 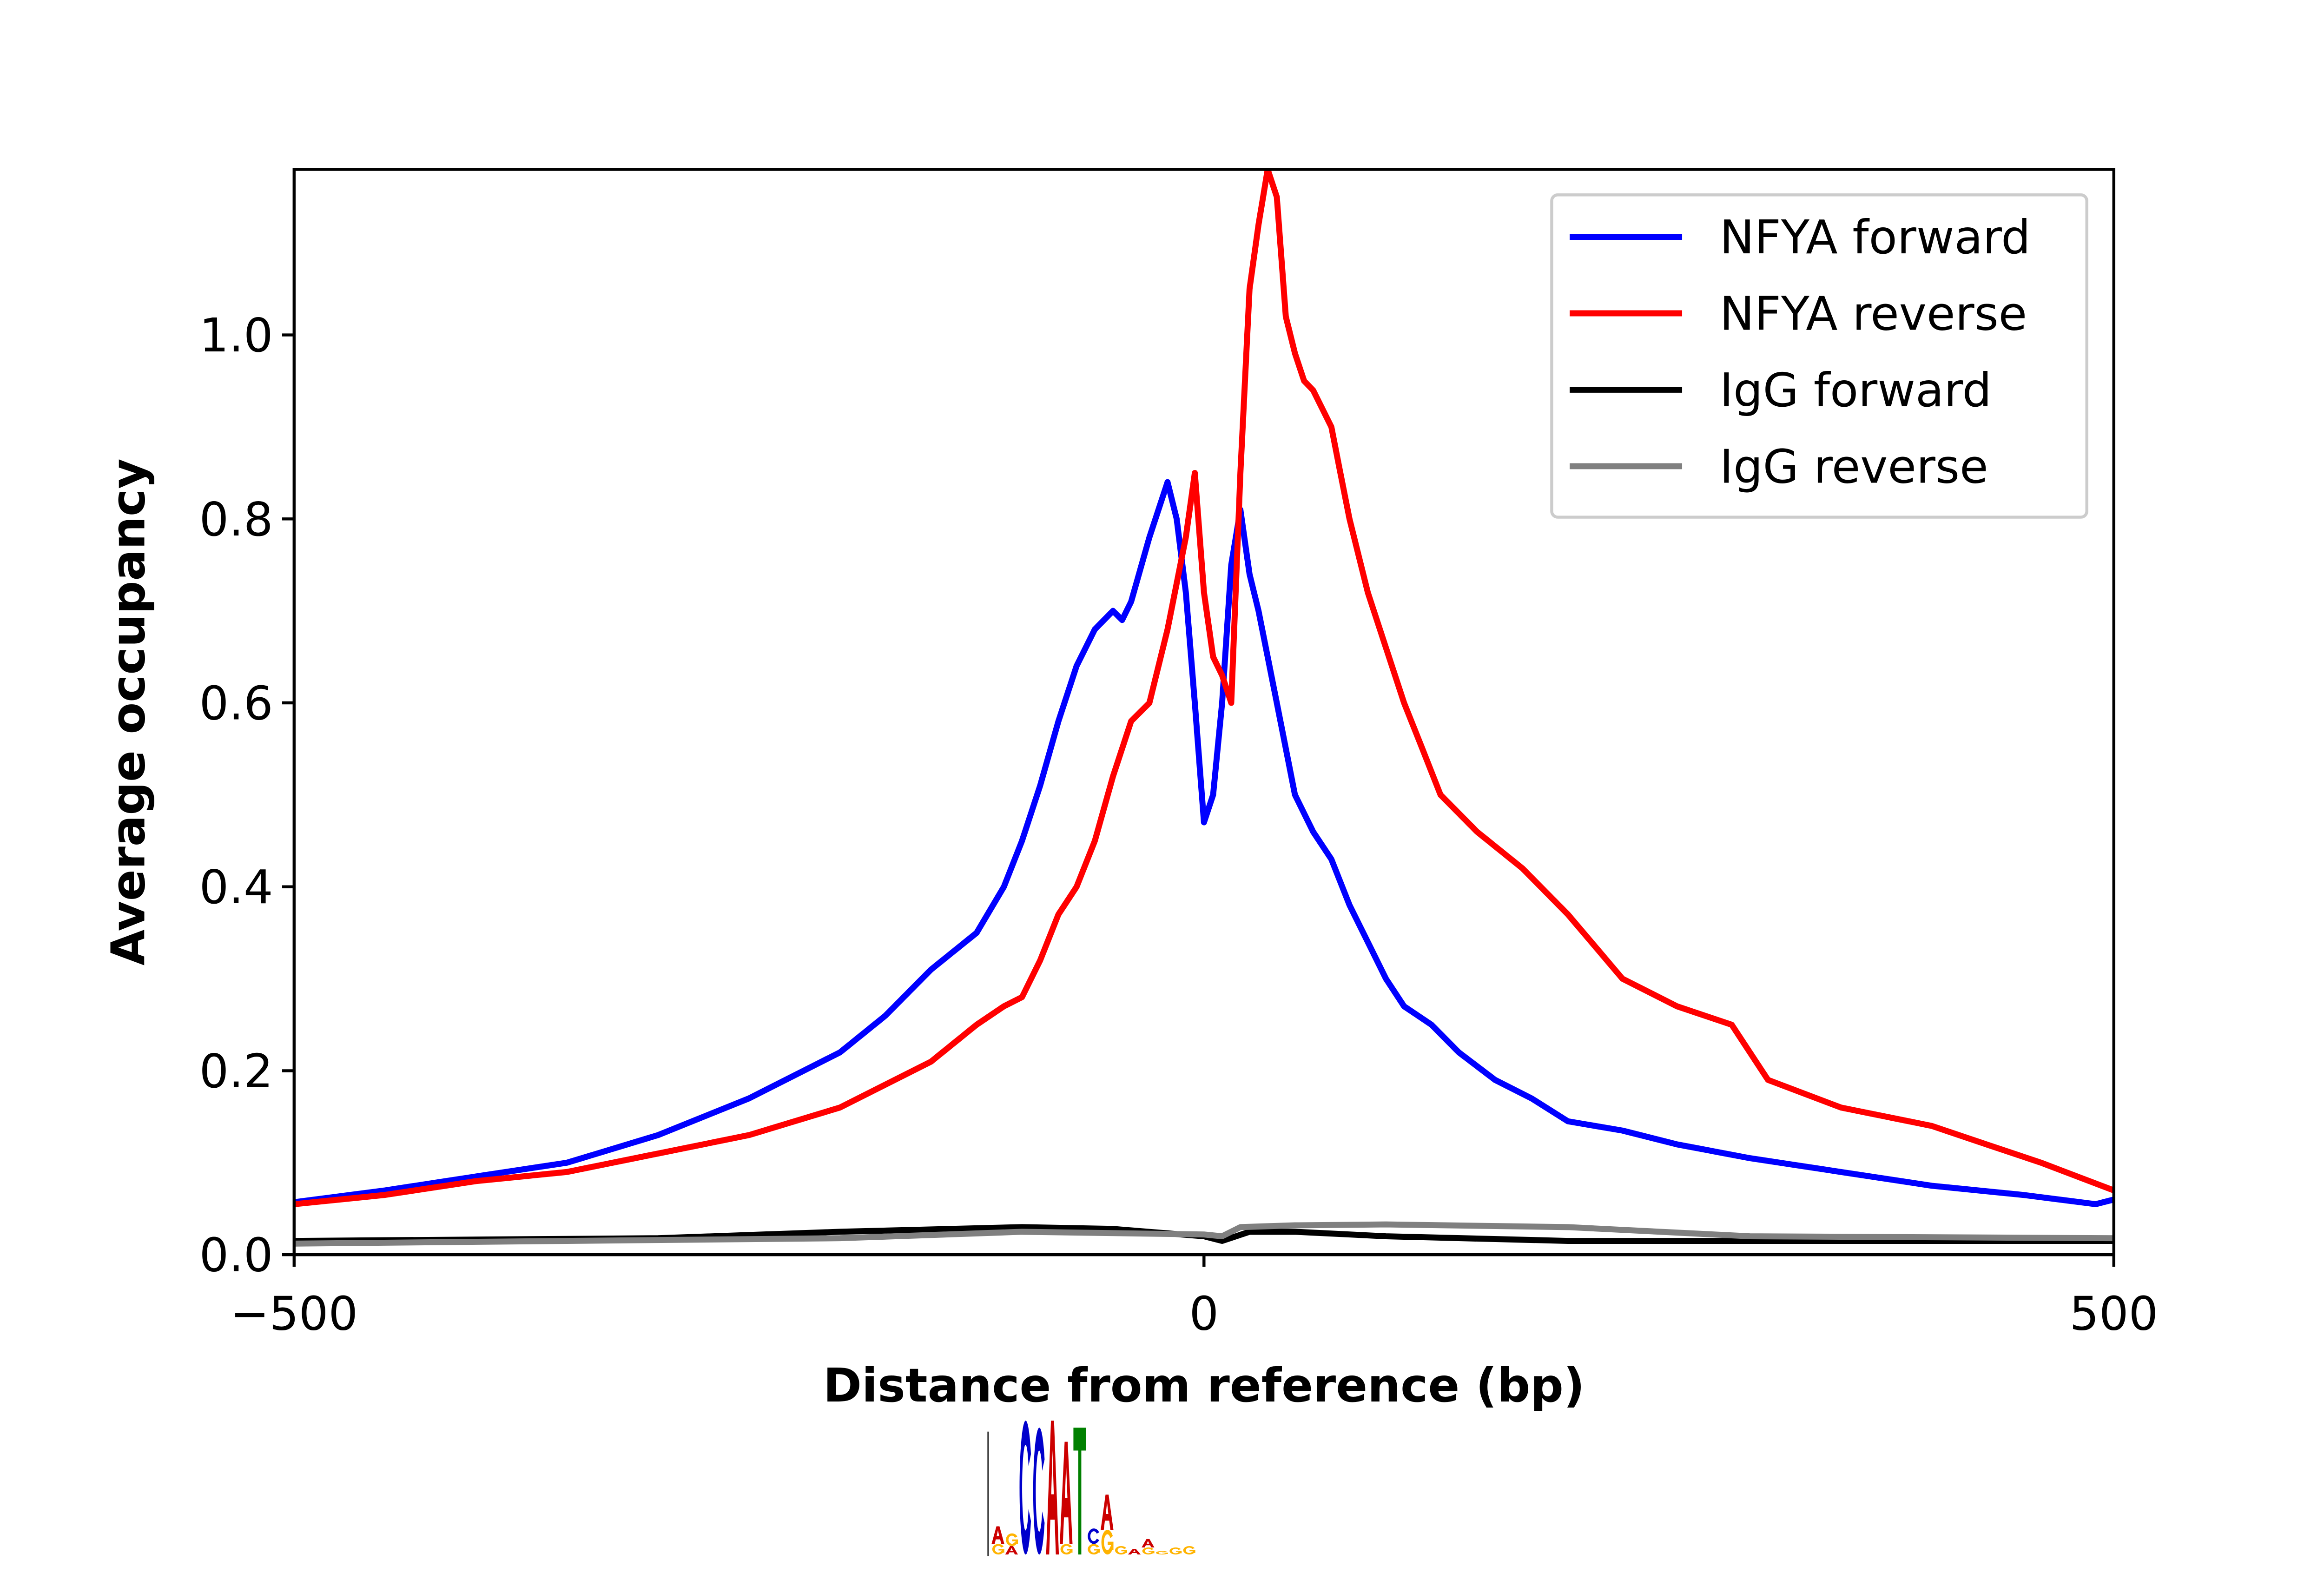 What do you see at coordinates (1204, 1313) in the screenshot?
I see `x-tick-label: 0` at bounding box center [1204, 1313].